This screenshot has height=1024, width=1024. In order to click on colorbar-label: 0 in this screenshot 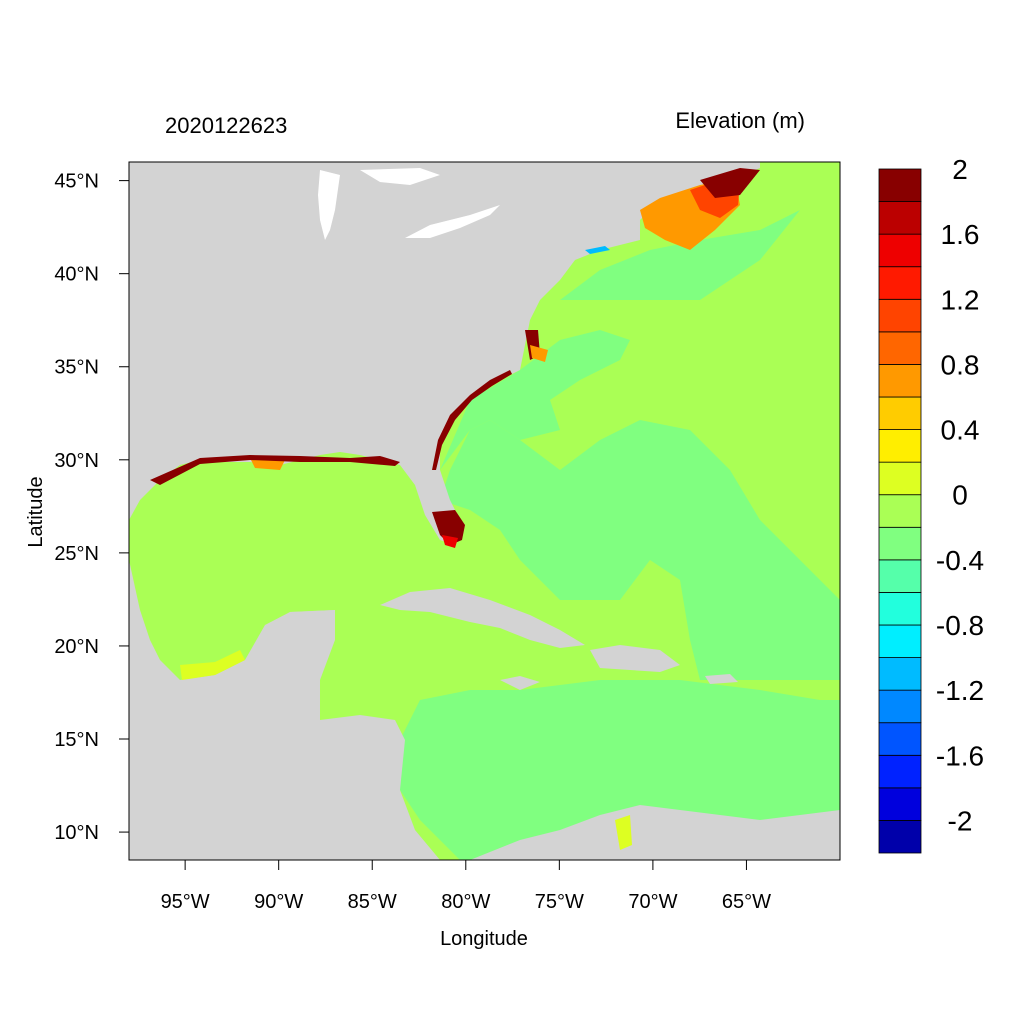, I will do `click(960, 495)`.